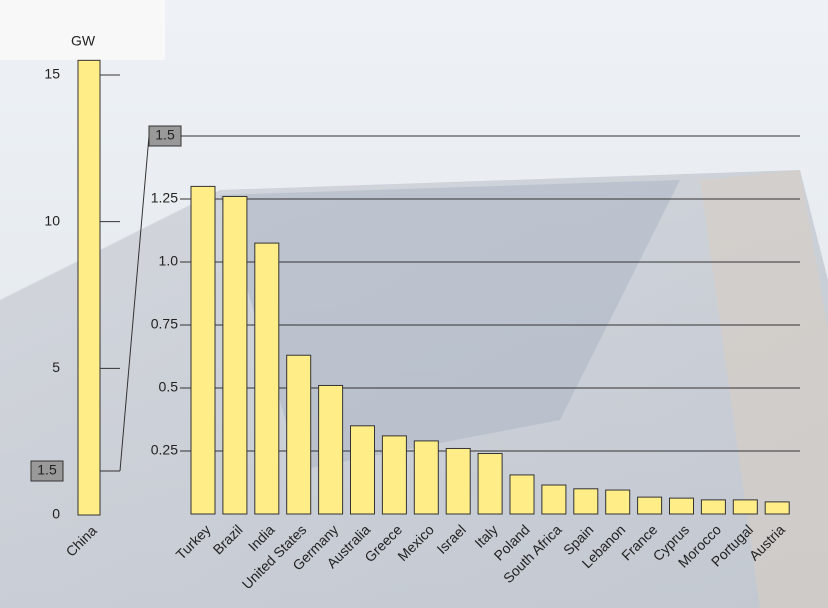 The height and width of the screenshot is (608, 828). Describe the element at coordinates (164, 450) in the screenshot. I see `y-tick-label: 0.25` at that location.